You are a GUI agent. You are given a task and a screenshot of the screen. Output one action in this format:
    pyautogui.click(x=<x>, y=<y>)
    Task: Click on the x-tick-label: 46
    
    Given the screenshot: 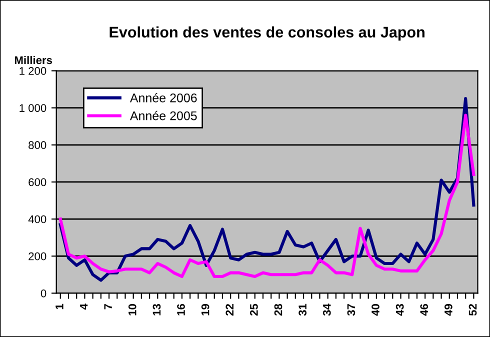 What is the action you would take?
    pyautogui.click(x=424, y=310)
    